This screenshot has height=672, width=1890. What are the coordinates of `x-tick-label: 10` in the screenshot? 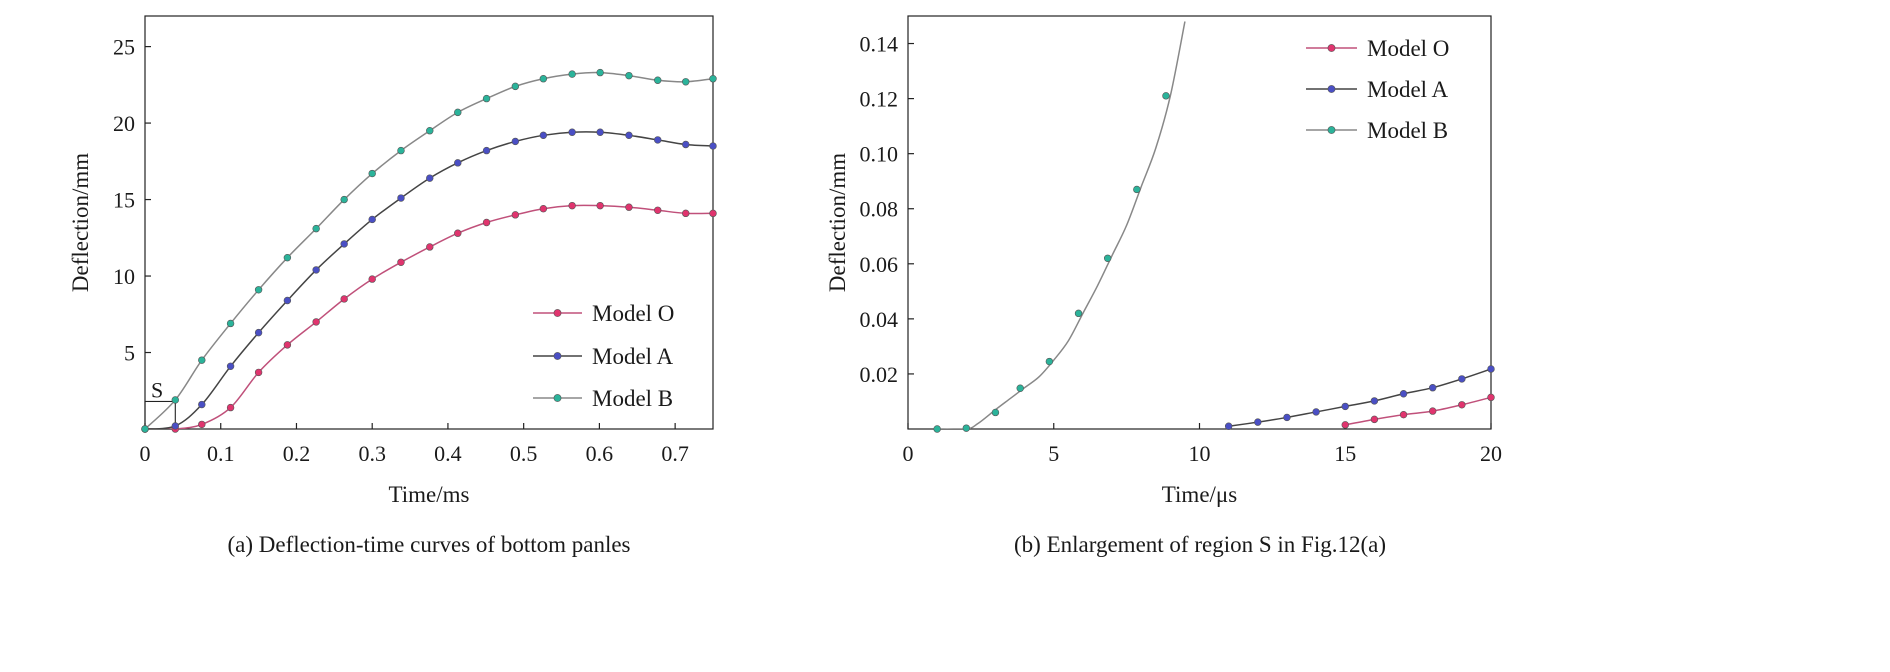 It's located at (1200, 453).